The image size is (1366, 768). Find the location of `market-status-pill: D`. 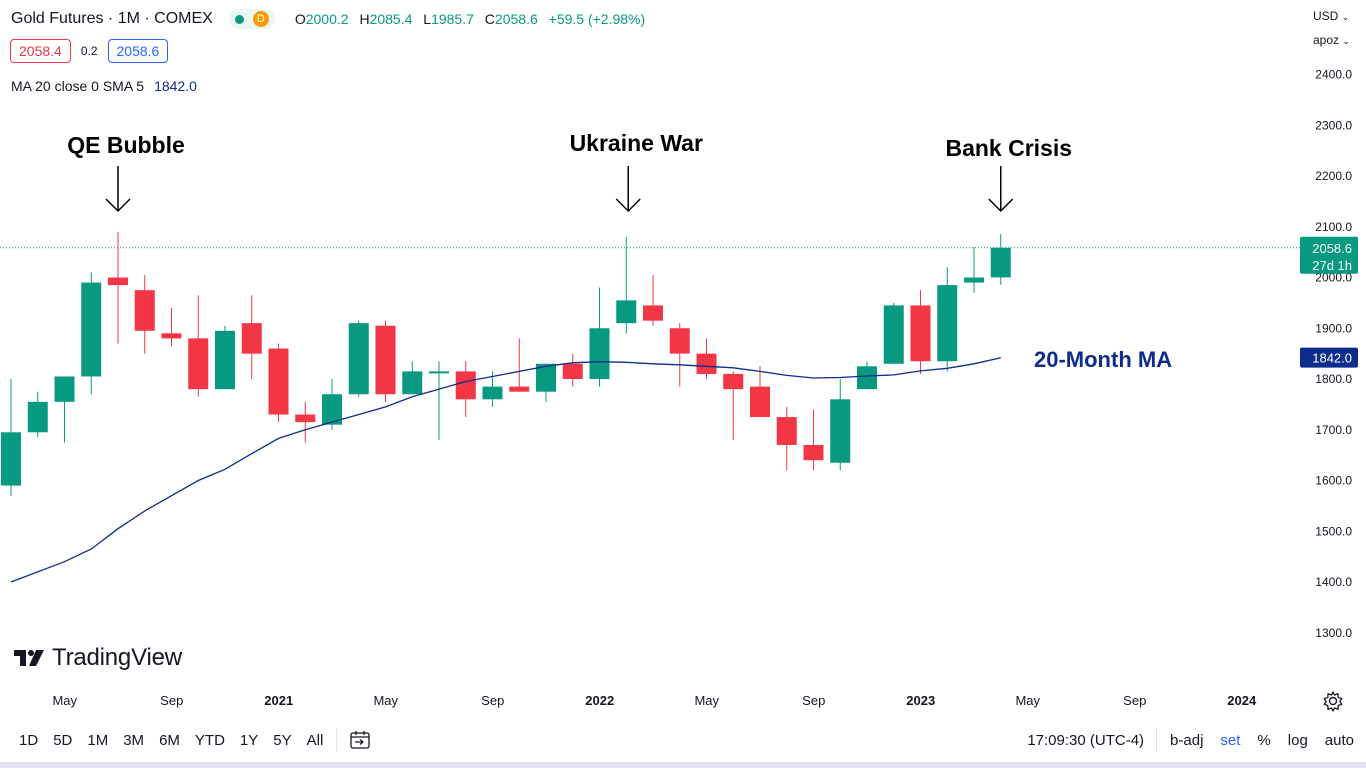

market-status-pill: D is located at coordinates (251, 19).